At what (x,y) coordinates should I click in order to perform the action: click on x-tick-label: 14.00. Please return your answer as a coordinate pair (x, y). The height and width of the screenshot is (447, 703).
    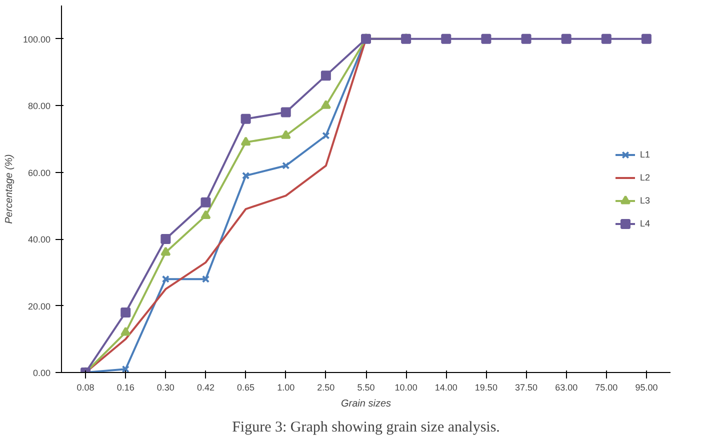
    Looking at the image, I should click on (446, 387).